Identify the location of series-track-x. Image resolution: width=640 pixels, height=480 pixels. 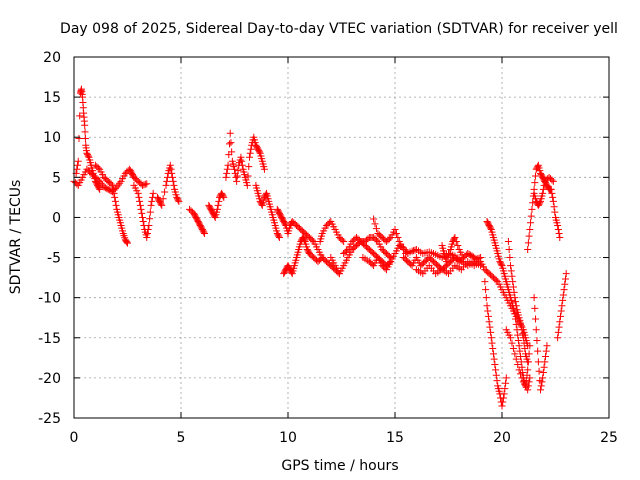
(518, 302).